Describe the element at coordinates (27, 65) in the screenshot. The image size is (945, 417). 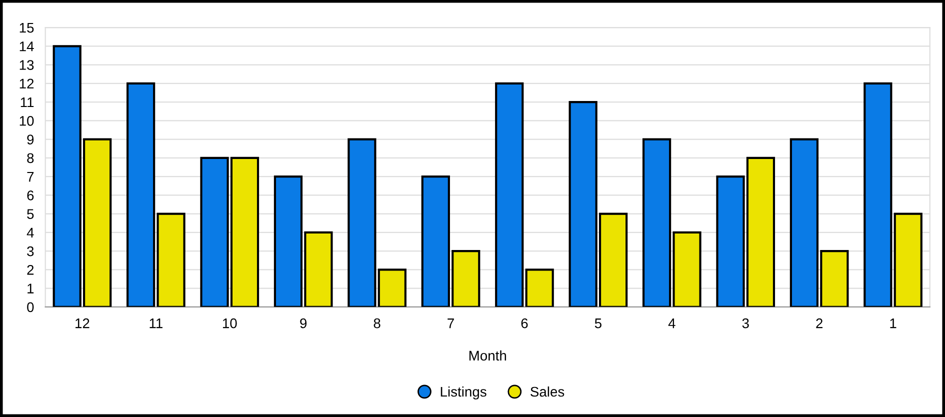
I see `y-tick-label: 13` at that location.